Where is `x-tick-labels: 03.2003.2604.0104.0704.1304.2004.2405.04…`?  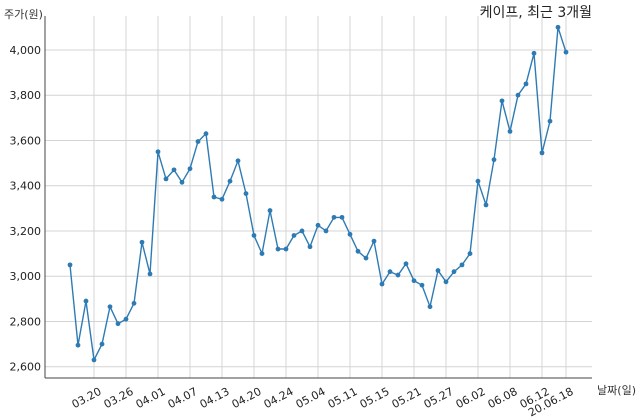
x-tick-labels: 03.2003.2604.0104.0704.1304.2004.2405.04… is located at coordinates (323, 402).